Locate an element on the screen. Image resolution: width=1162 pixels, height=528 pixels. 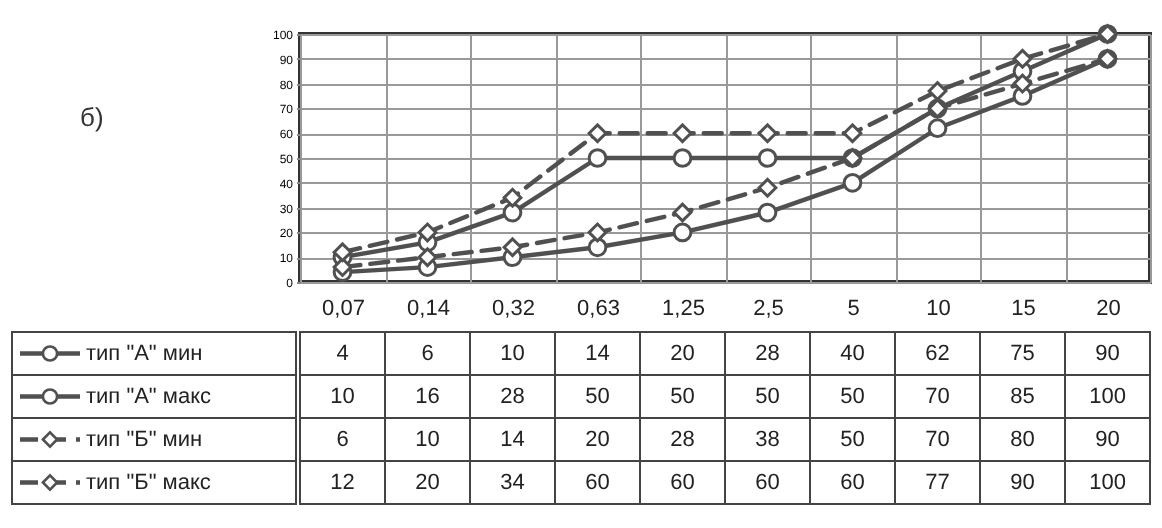
data-label: 80 is located at coordinates (1022, 439).